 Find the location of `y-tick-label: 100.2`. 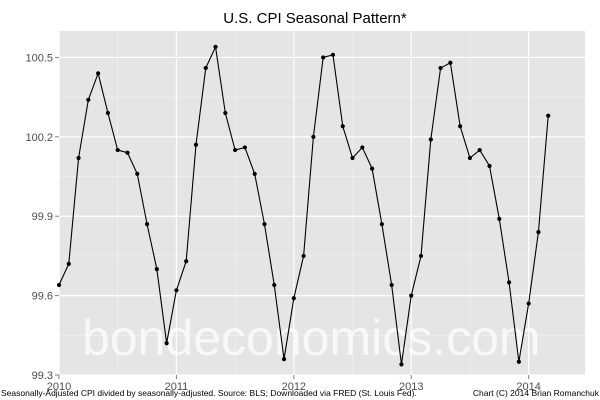

y-tick-label: 100.2 is located at coordinates (39, 138).